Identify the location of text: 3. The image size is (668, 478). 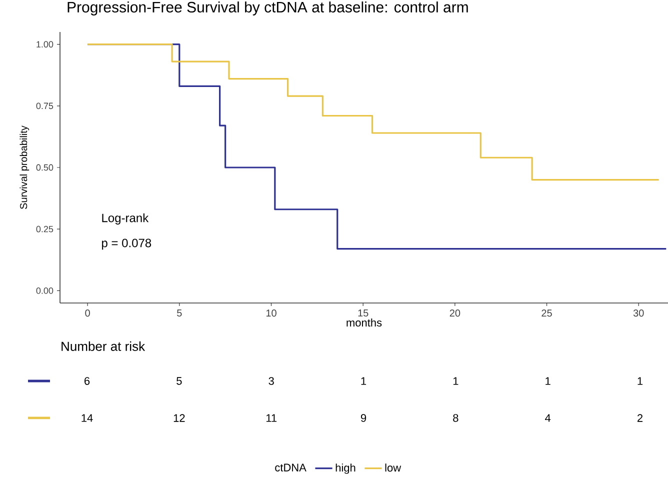
(271, 381).